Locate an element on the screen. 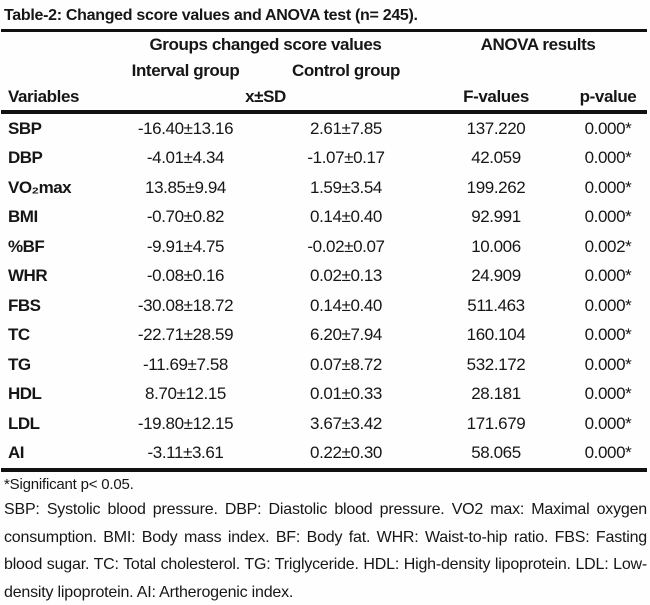  cell-control: 1.59±3.54 is located at coordinates (346, 187).